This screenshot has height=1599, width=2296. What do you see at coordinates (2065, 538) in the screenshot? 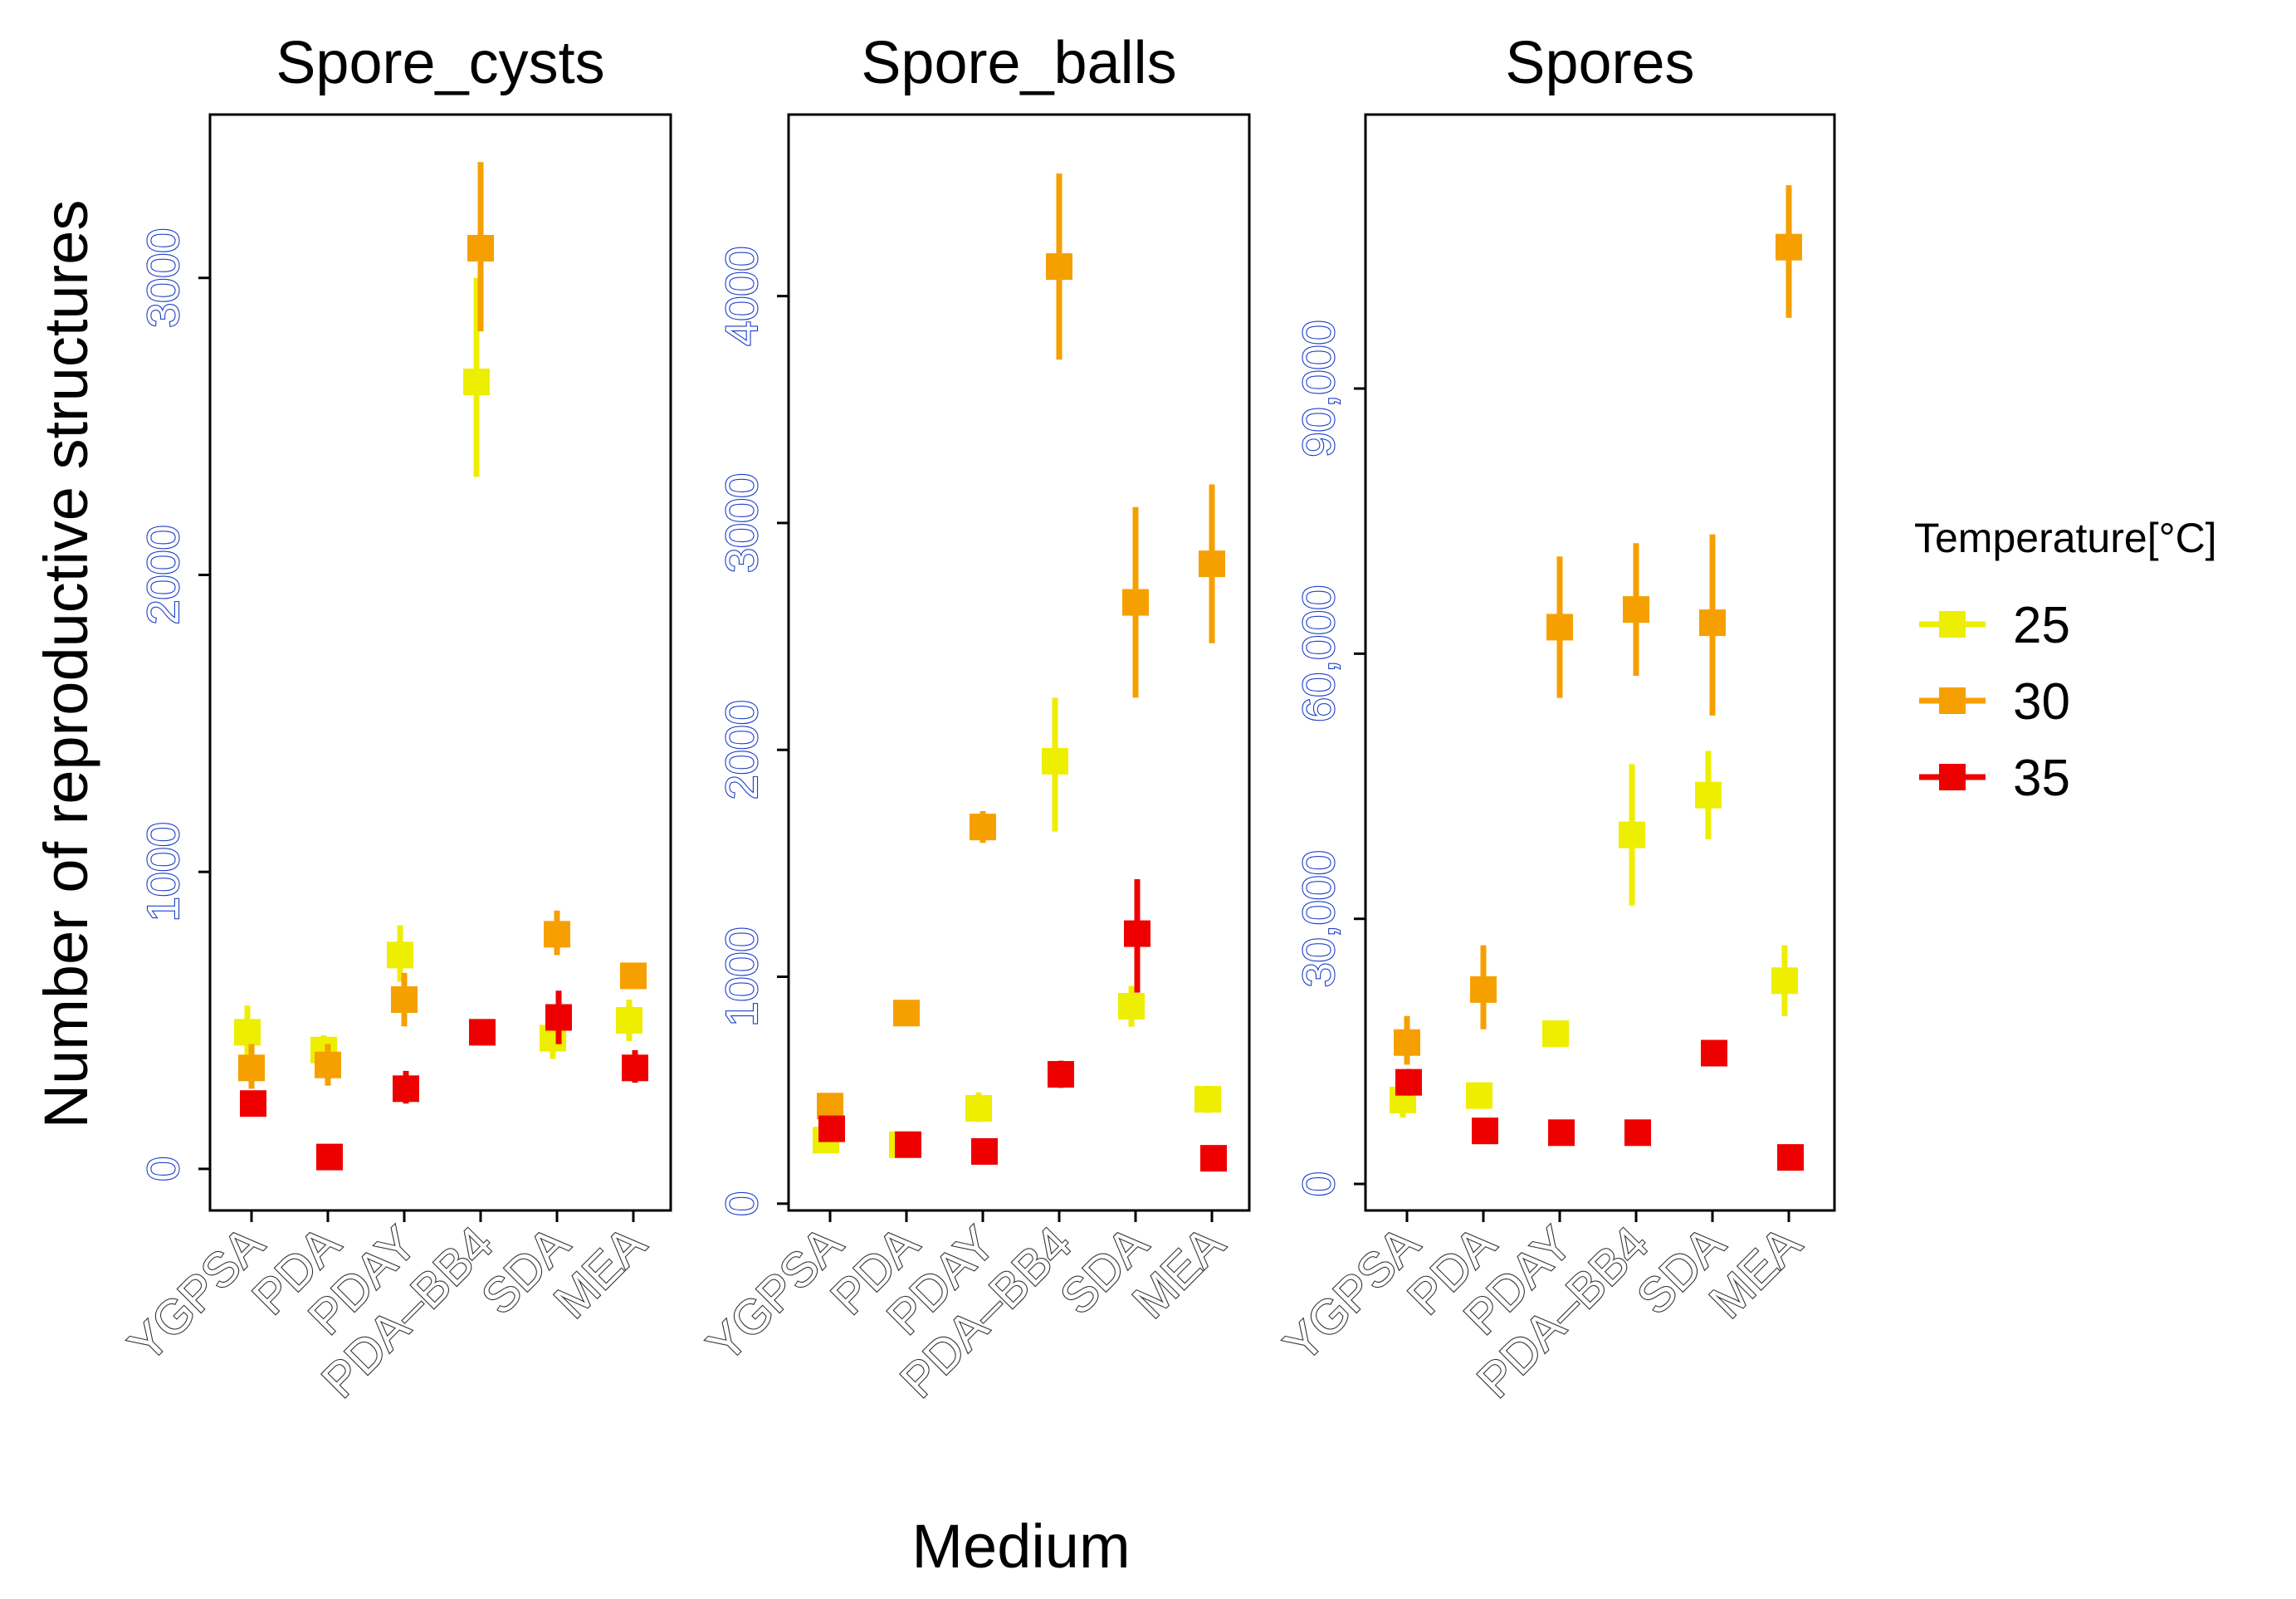
I see `legend-title: Temperature[°C]` at bounding box center [2065, 538].